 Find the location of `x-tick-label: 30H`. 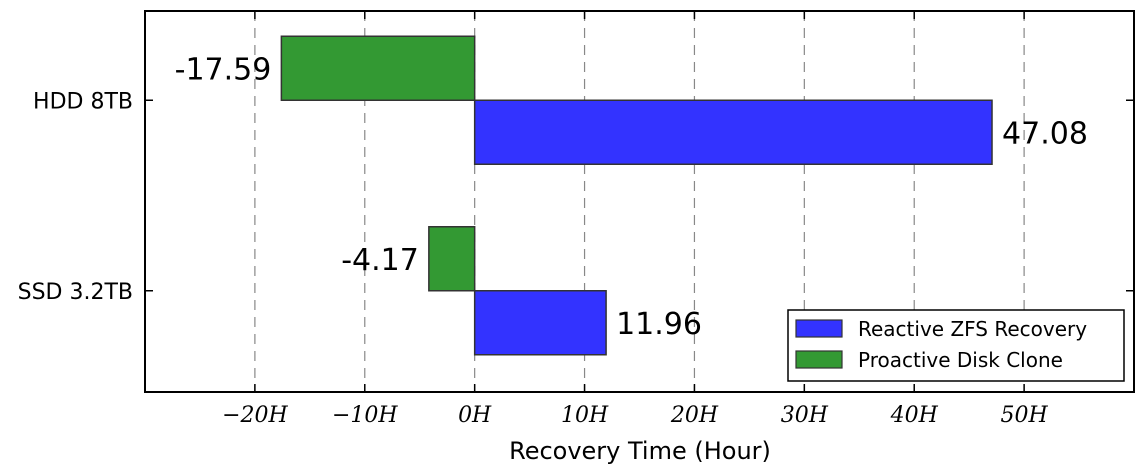

x-tick-label: 30H is located at coordinates (805, 415).